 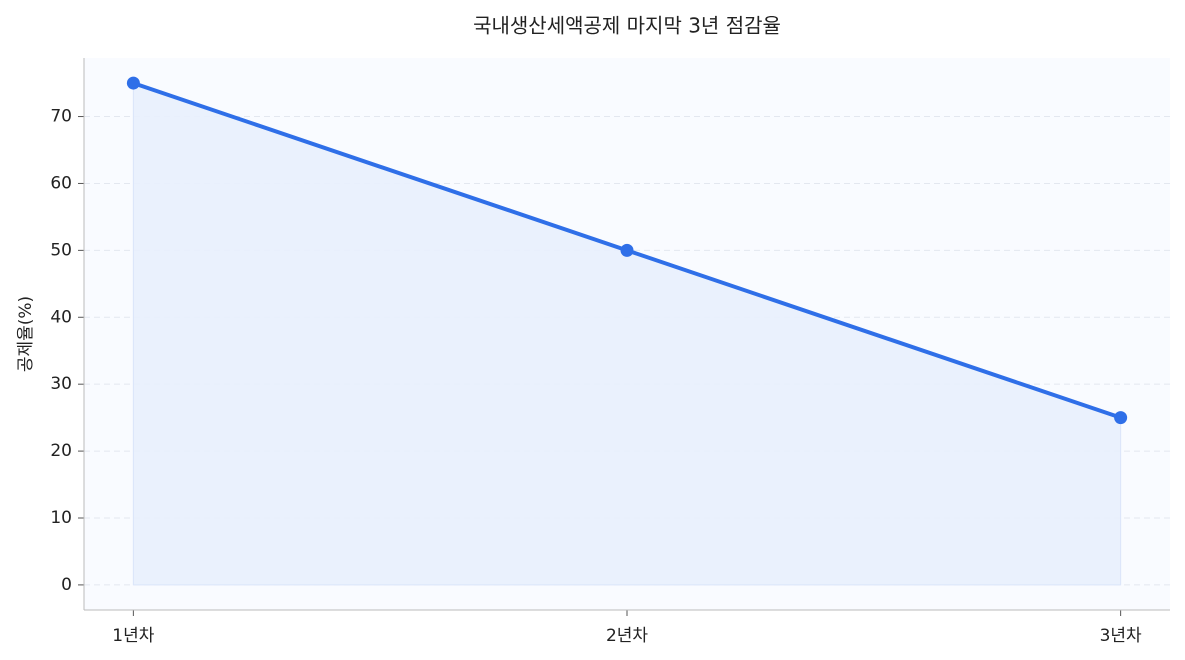 I want to click on chart-title: 국내생산세액공제 마지막 3년 점감율, so click(x=627, y=26).